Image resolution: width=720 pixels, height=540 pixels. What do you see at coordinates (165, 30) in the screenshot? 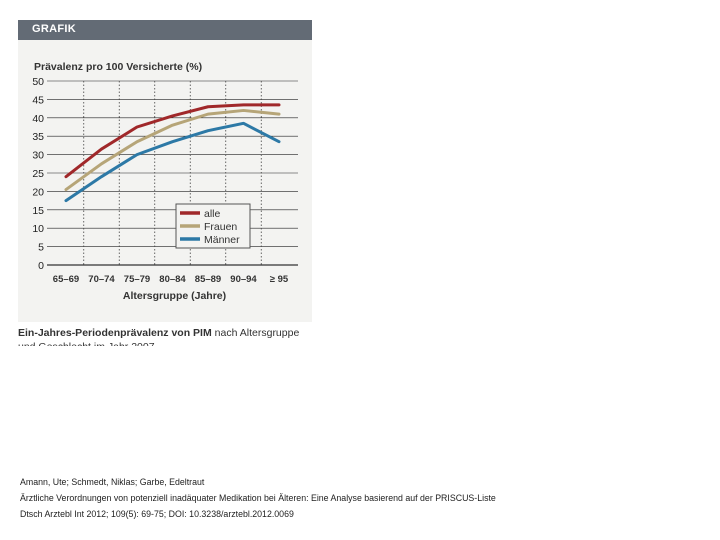
I see `figure-header-bar: GRAFIK` at bounding box center [165, 30].